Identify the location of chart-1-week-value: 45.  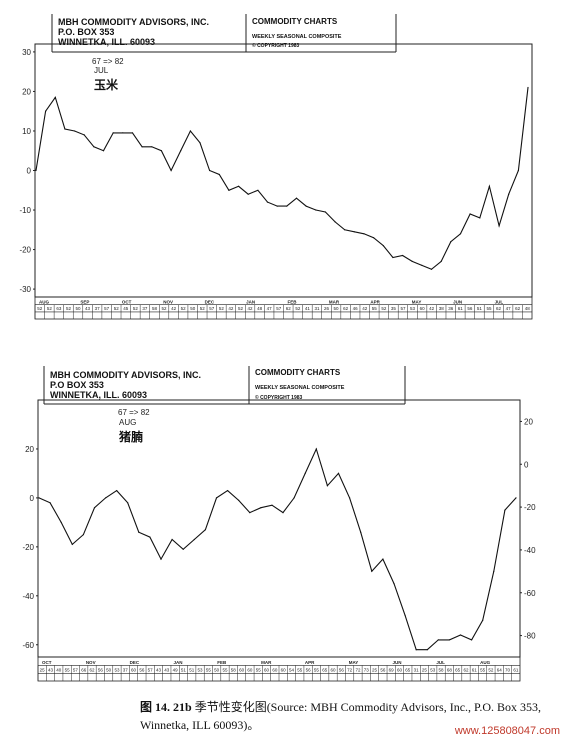
(126, 308).